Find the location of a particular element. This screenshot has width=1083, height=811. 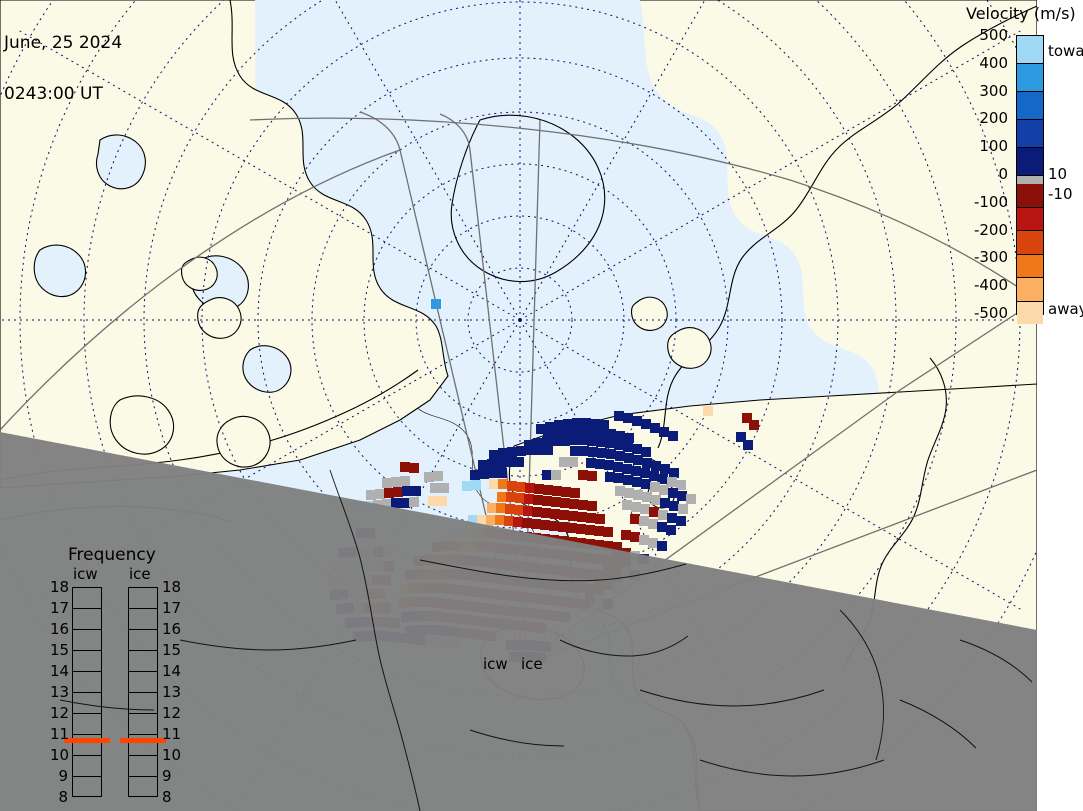

frequency-scale-label-left: 8 is located at coordinates (63, 797).